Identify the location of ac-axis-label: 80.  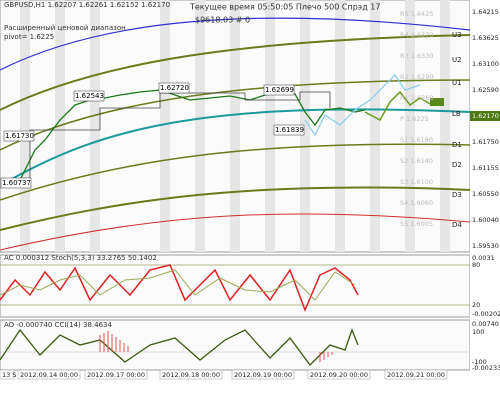
(476, 265).